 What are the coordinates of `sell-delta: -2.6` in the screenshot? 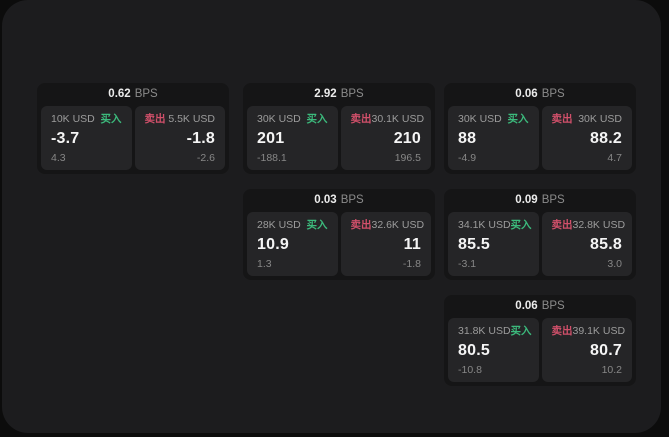 It's located at (205, 157).